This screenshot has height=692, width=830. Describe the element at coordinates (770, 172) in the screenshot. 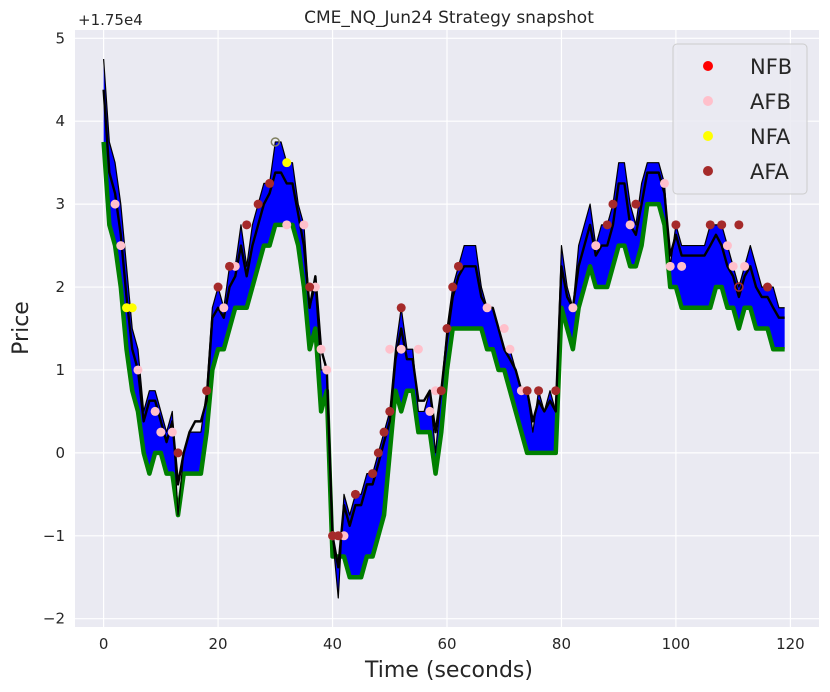

I see `legend-label-afa: AFA` at that location.